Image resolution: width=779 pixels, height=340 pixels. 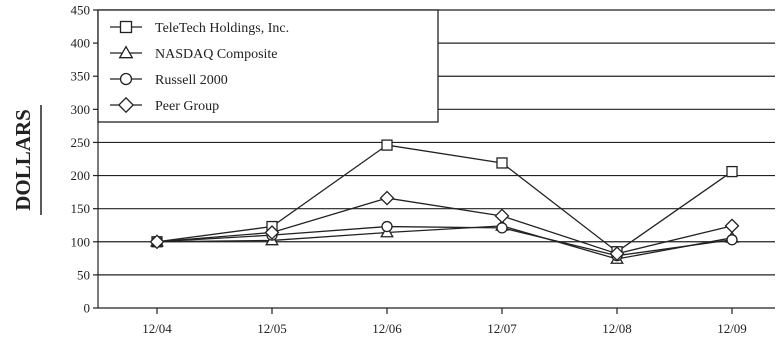 I want to click on series-diamond, so click(x=444, y=226).